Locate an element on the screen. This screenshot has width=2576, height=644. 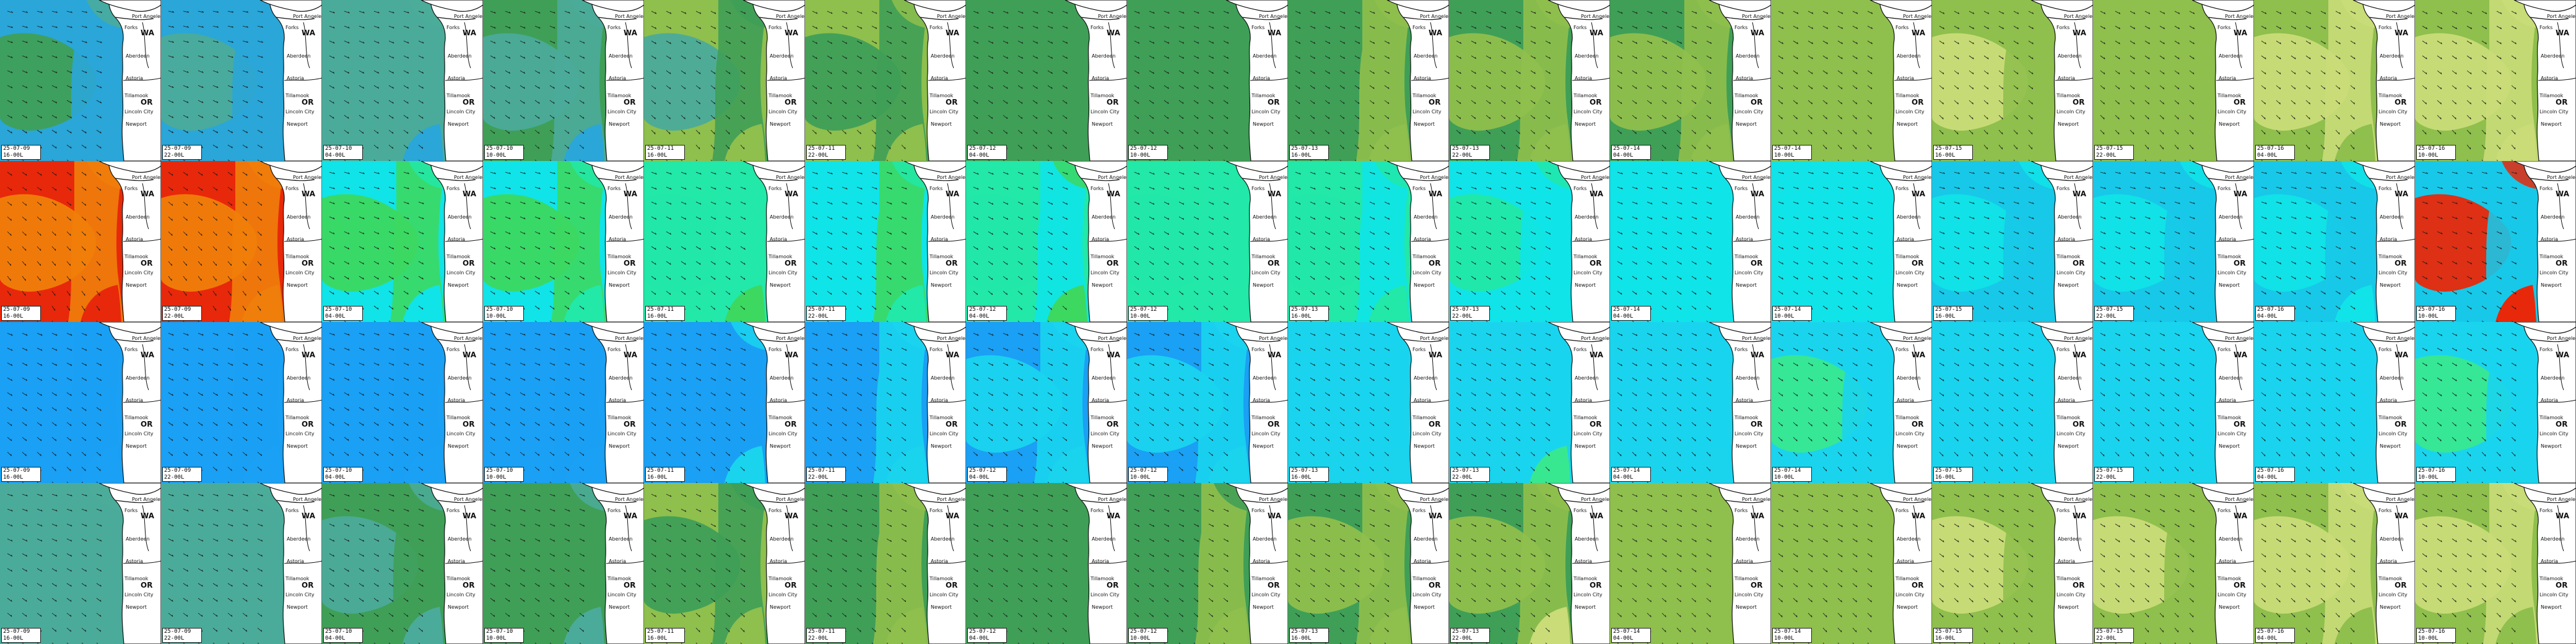
timestamp-date: 25-07-10 is located at coordinates (499, 149).